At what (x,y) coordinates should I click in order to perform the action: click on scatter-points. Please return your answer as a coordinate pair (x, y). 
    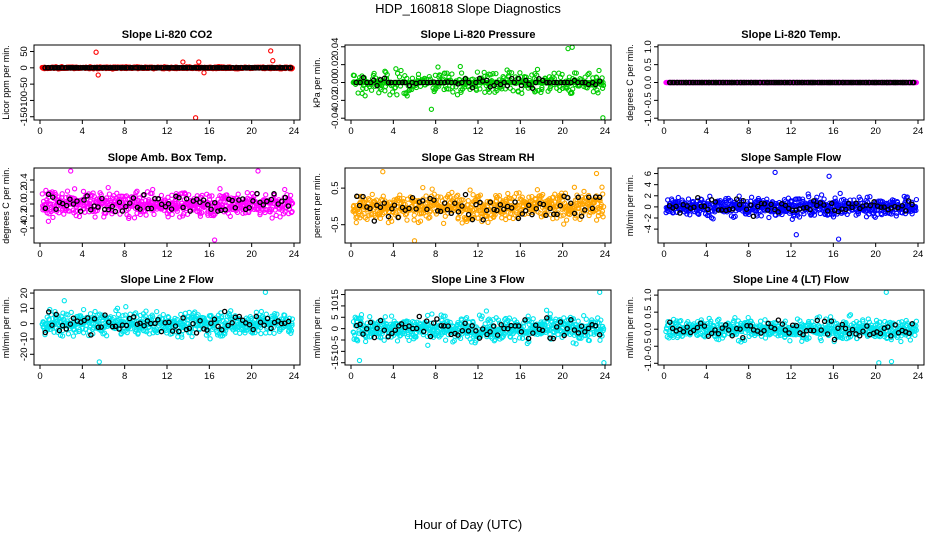
    Looking at the image, I should click on (478, 206).